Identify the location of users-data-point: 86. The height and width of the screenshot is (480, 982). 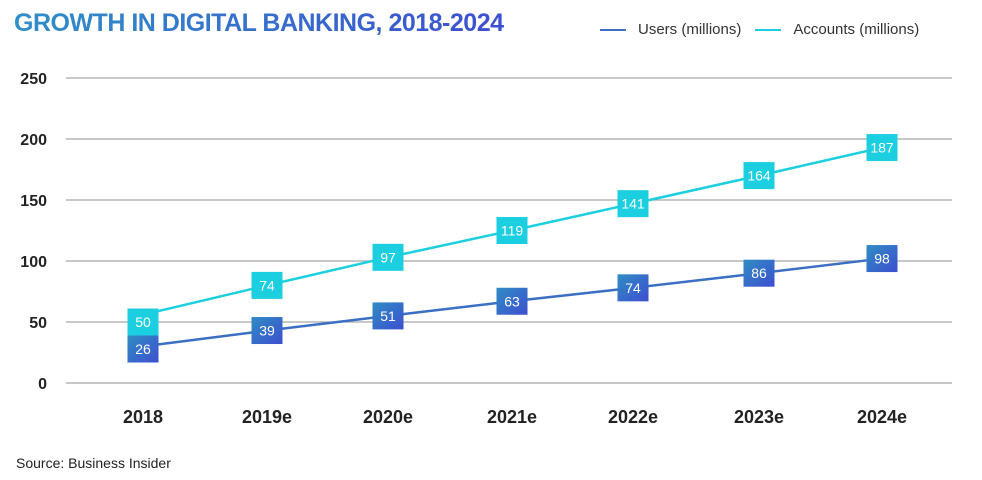
(759, 273).